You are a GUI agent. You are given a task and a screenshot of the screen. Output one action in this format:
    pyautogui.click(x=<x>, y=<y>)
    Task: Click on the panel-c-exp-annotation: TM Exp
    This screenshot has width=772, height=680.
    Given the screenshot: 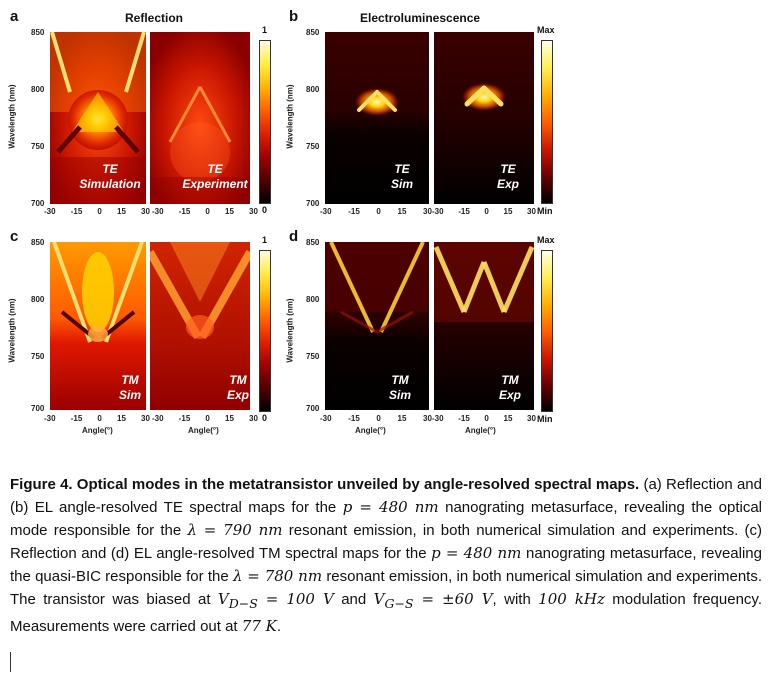 What is the action you would take?
    pyautogui.click(x=238, y=388)
    